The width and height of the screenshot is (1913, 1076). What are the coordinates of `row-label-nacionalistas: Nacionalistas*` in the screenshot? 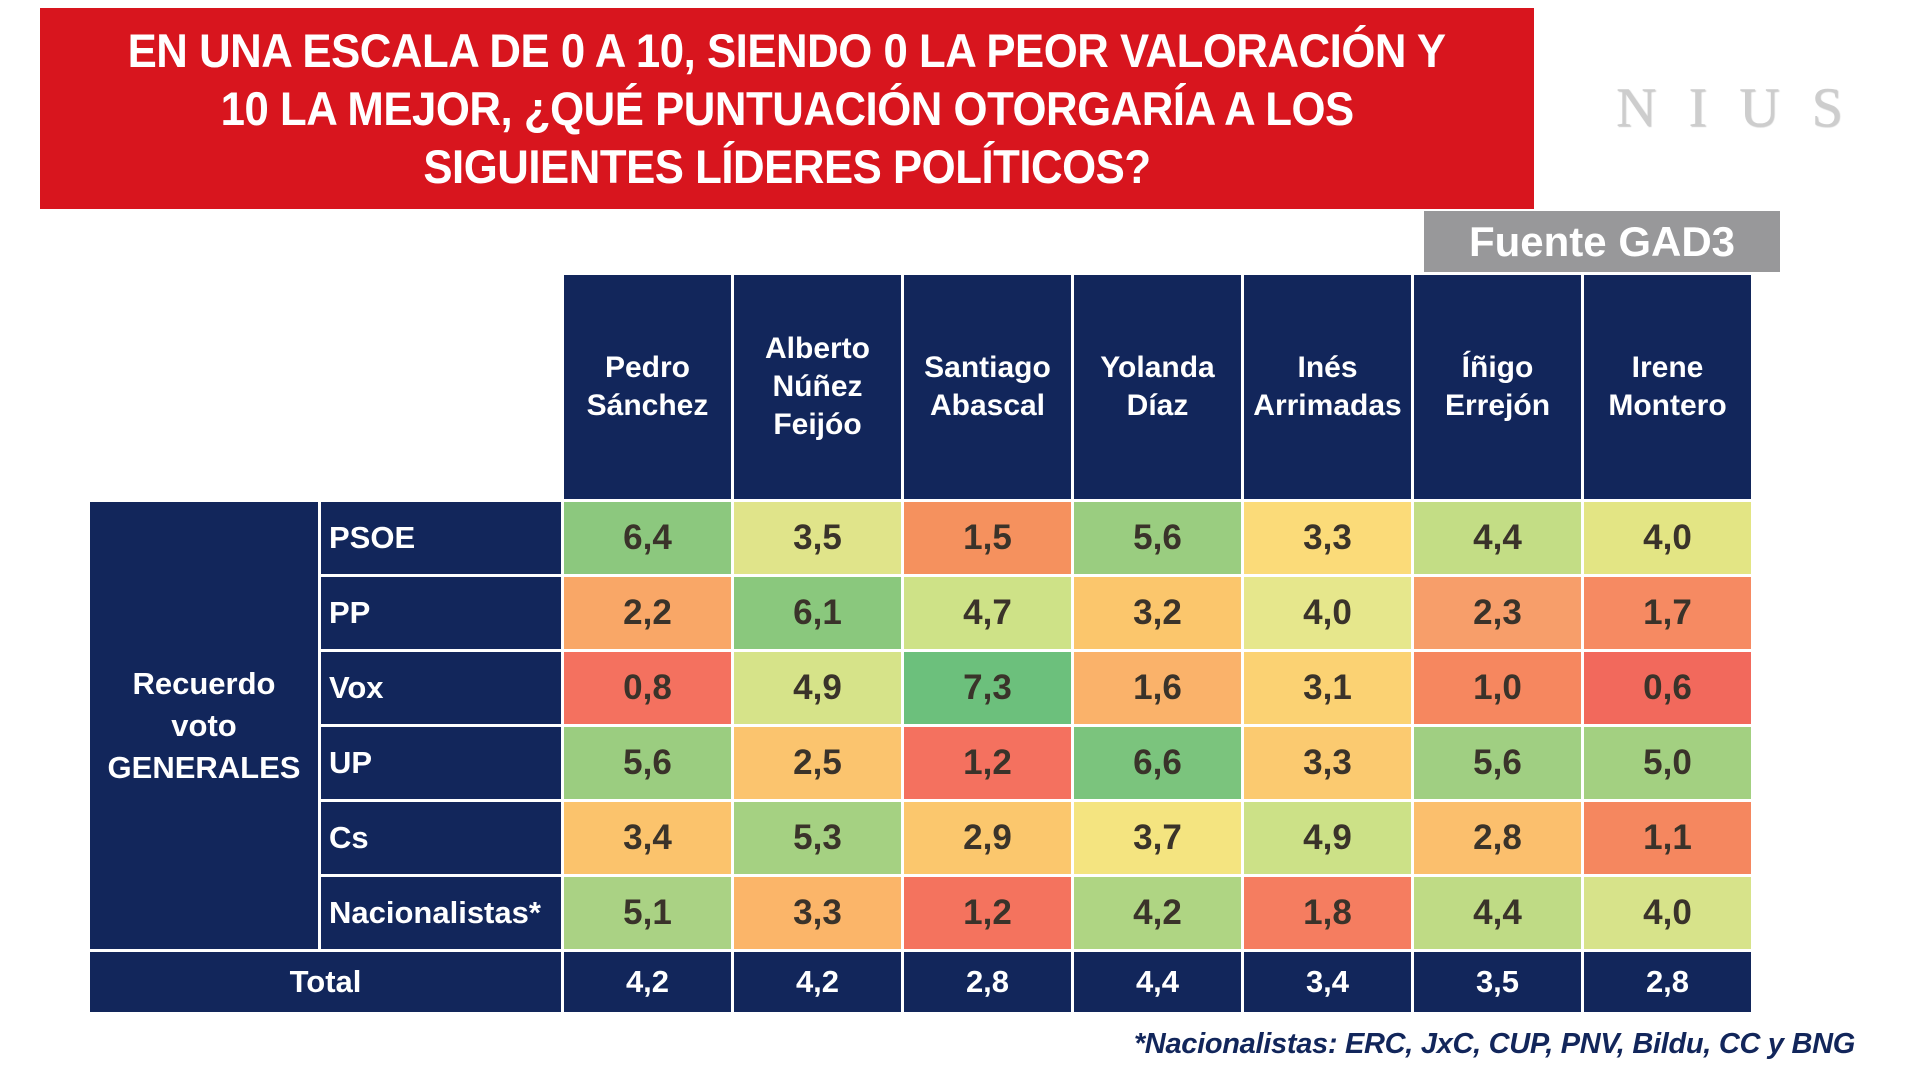 It's located at (441, 913).